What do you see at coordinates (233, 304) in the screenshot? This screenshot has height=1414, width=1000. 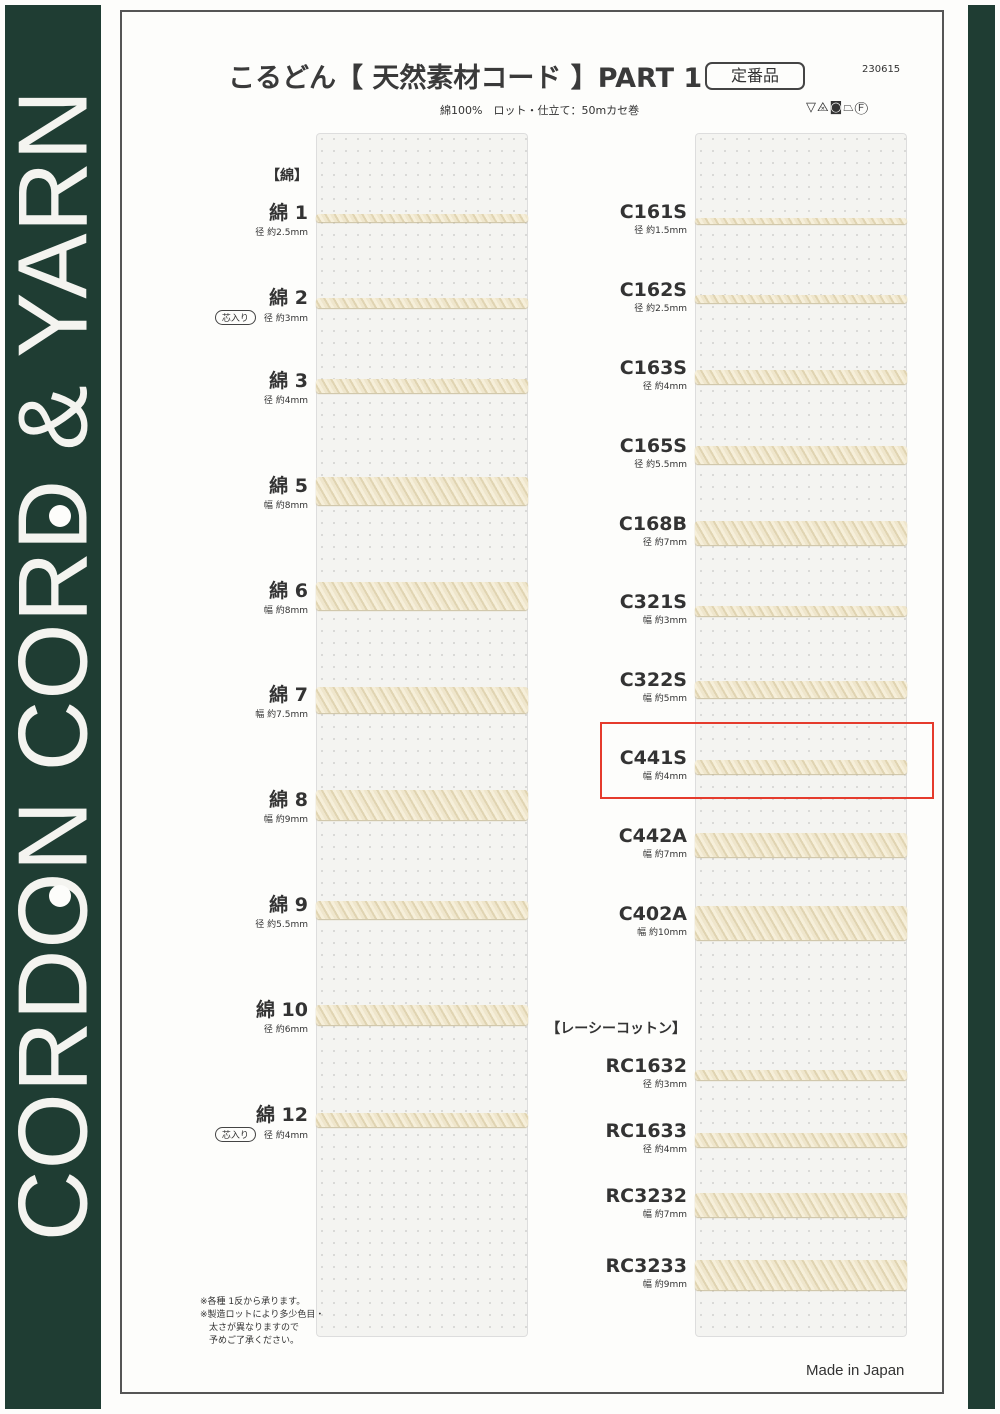 I see `product-label: 綿 2 芯入り径 約3mm` at bounding box center [233, 304].